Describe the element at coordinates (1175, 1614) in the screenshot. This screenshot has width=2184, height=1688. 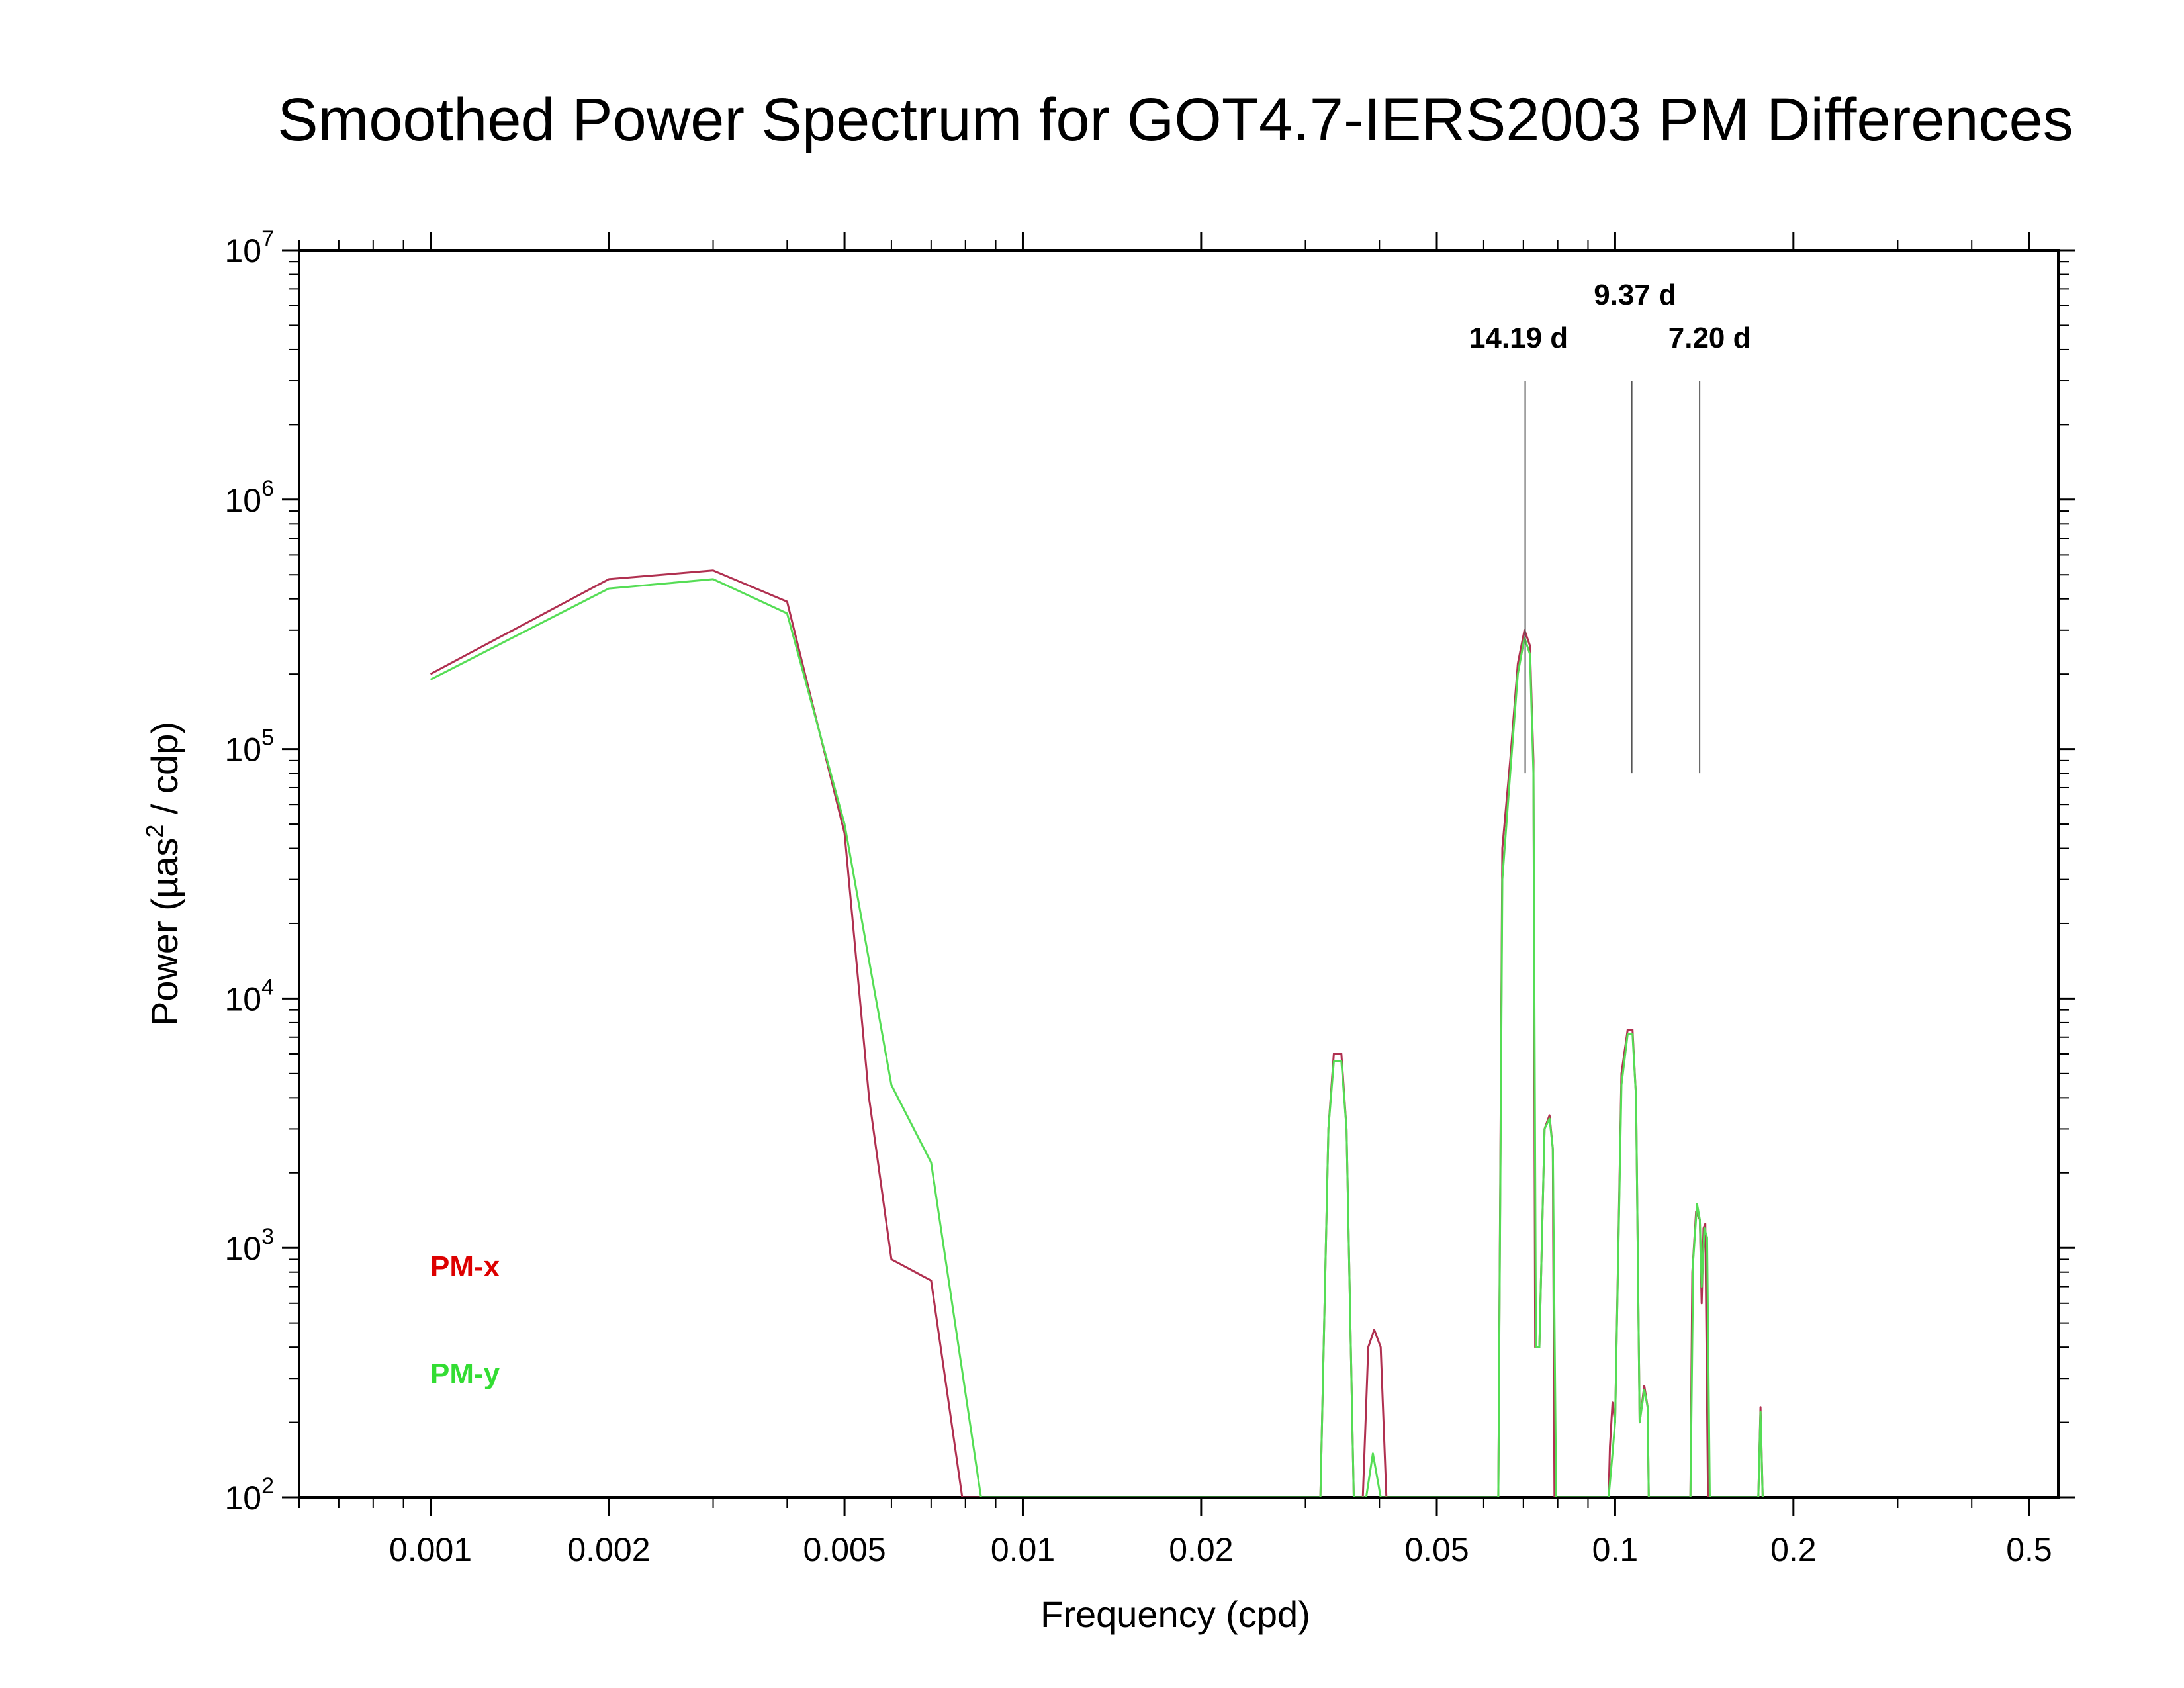
I see `x-axis-label: Frequency (cpd)` at that location.